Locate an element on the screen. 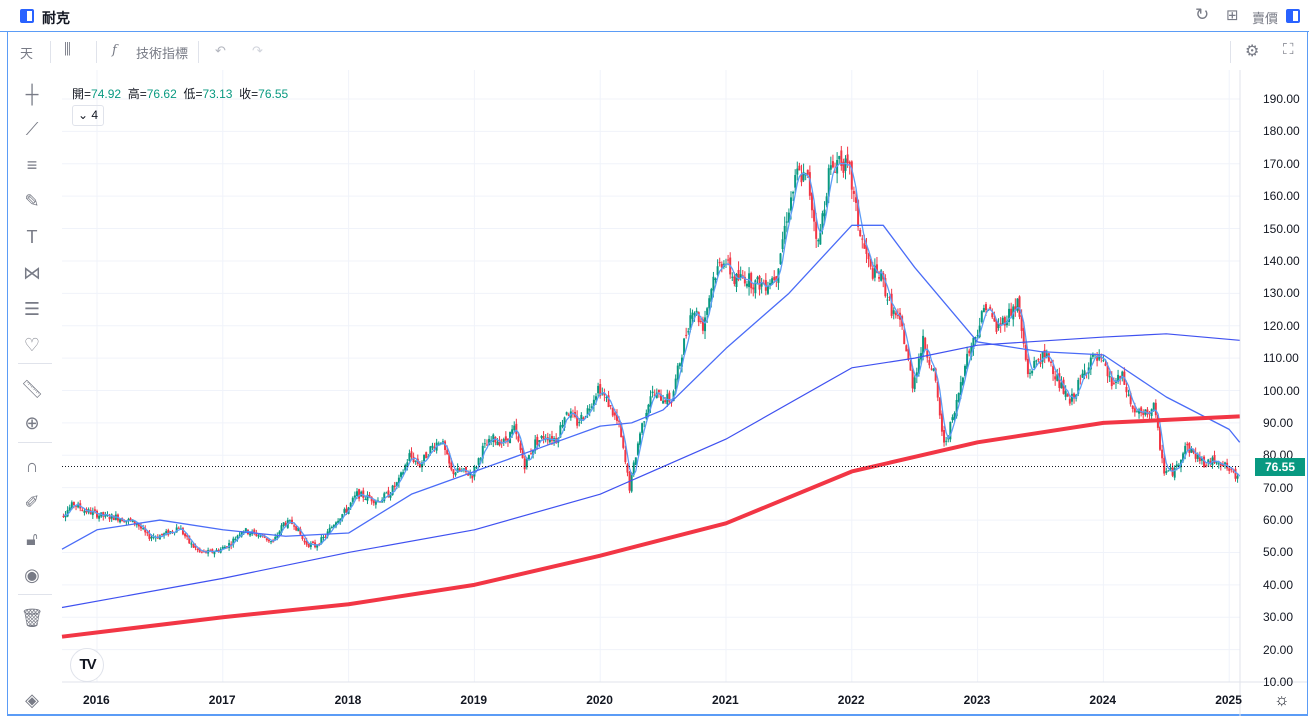  magnet-icon: ∩ is located at coordinates (32, 466).